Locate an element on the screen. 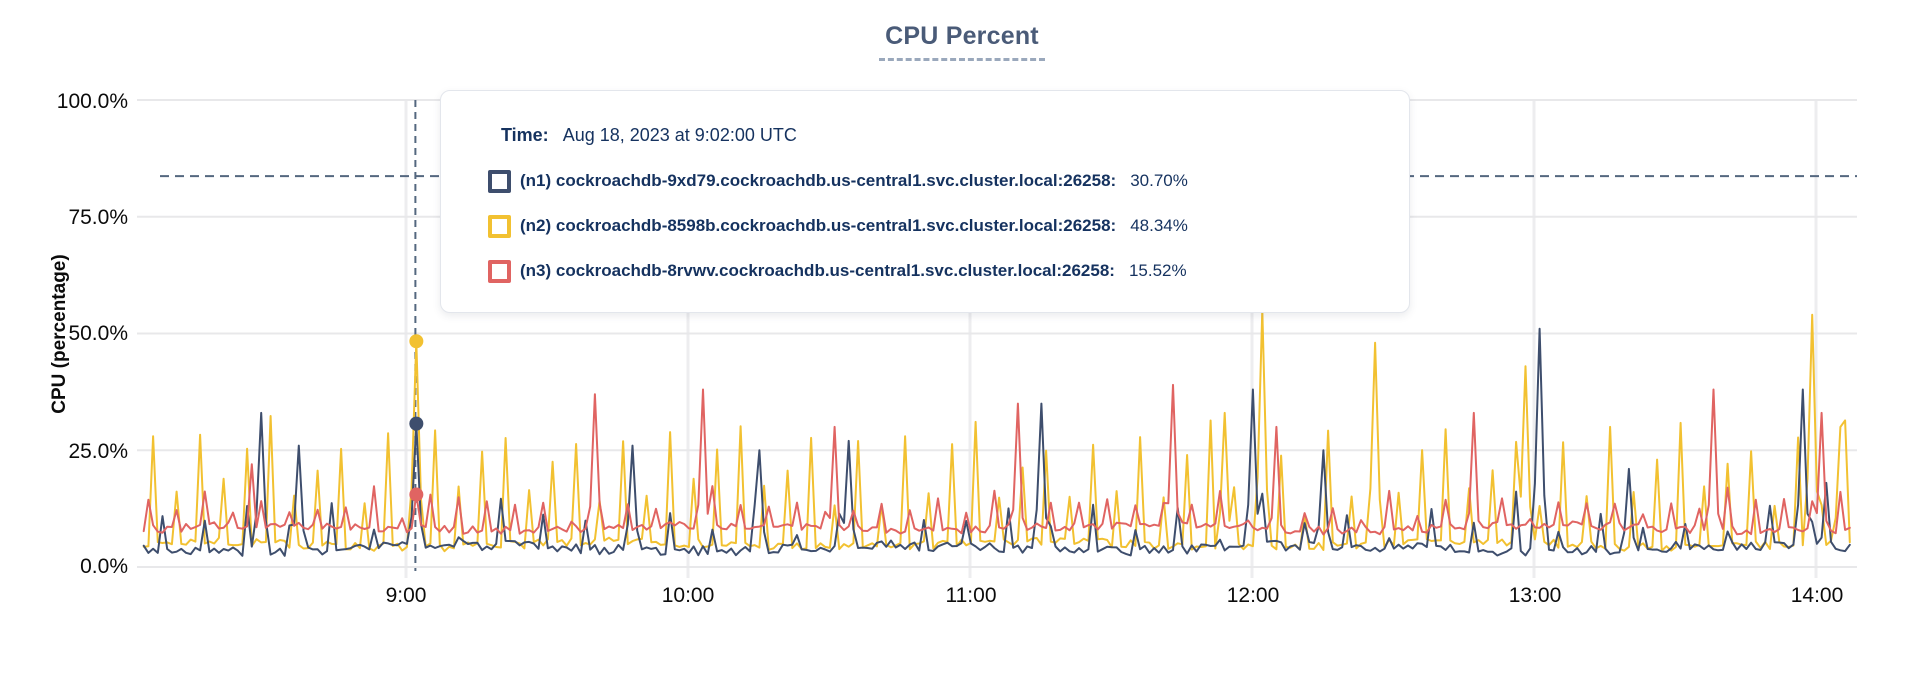 The width and height of the screenshot is (1924, 694). cursor-dot-n3 is located at coordinates (416, 494).